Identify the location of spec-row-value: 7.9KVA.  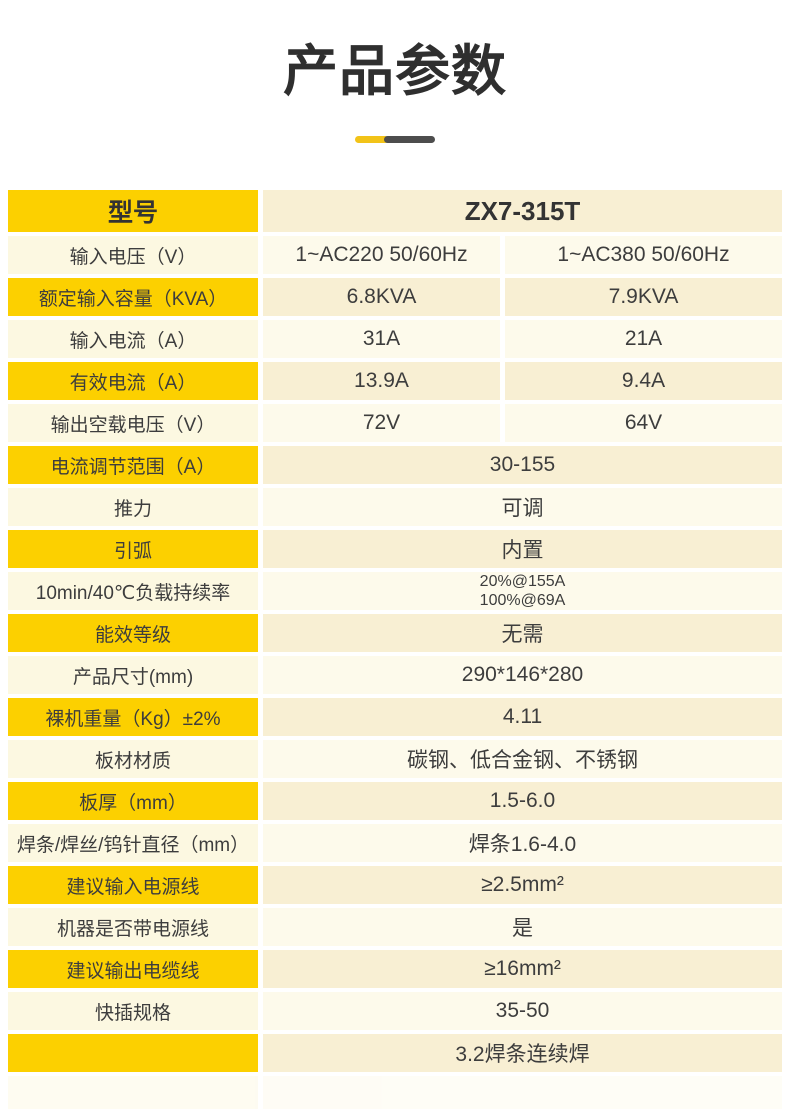
(643, 297).